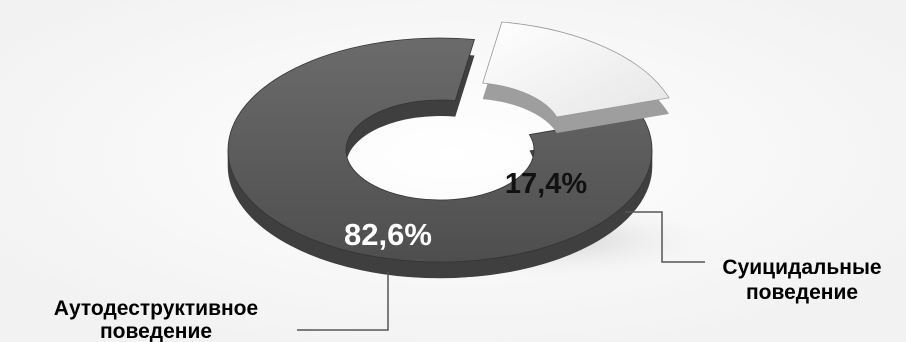 This screenshot has height=342, width=906. What do you see at coordinates (576, 69) in the screenshot?
I see `slice-suicidal` at bounding box center [576, 69].